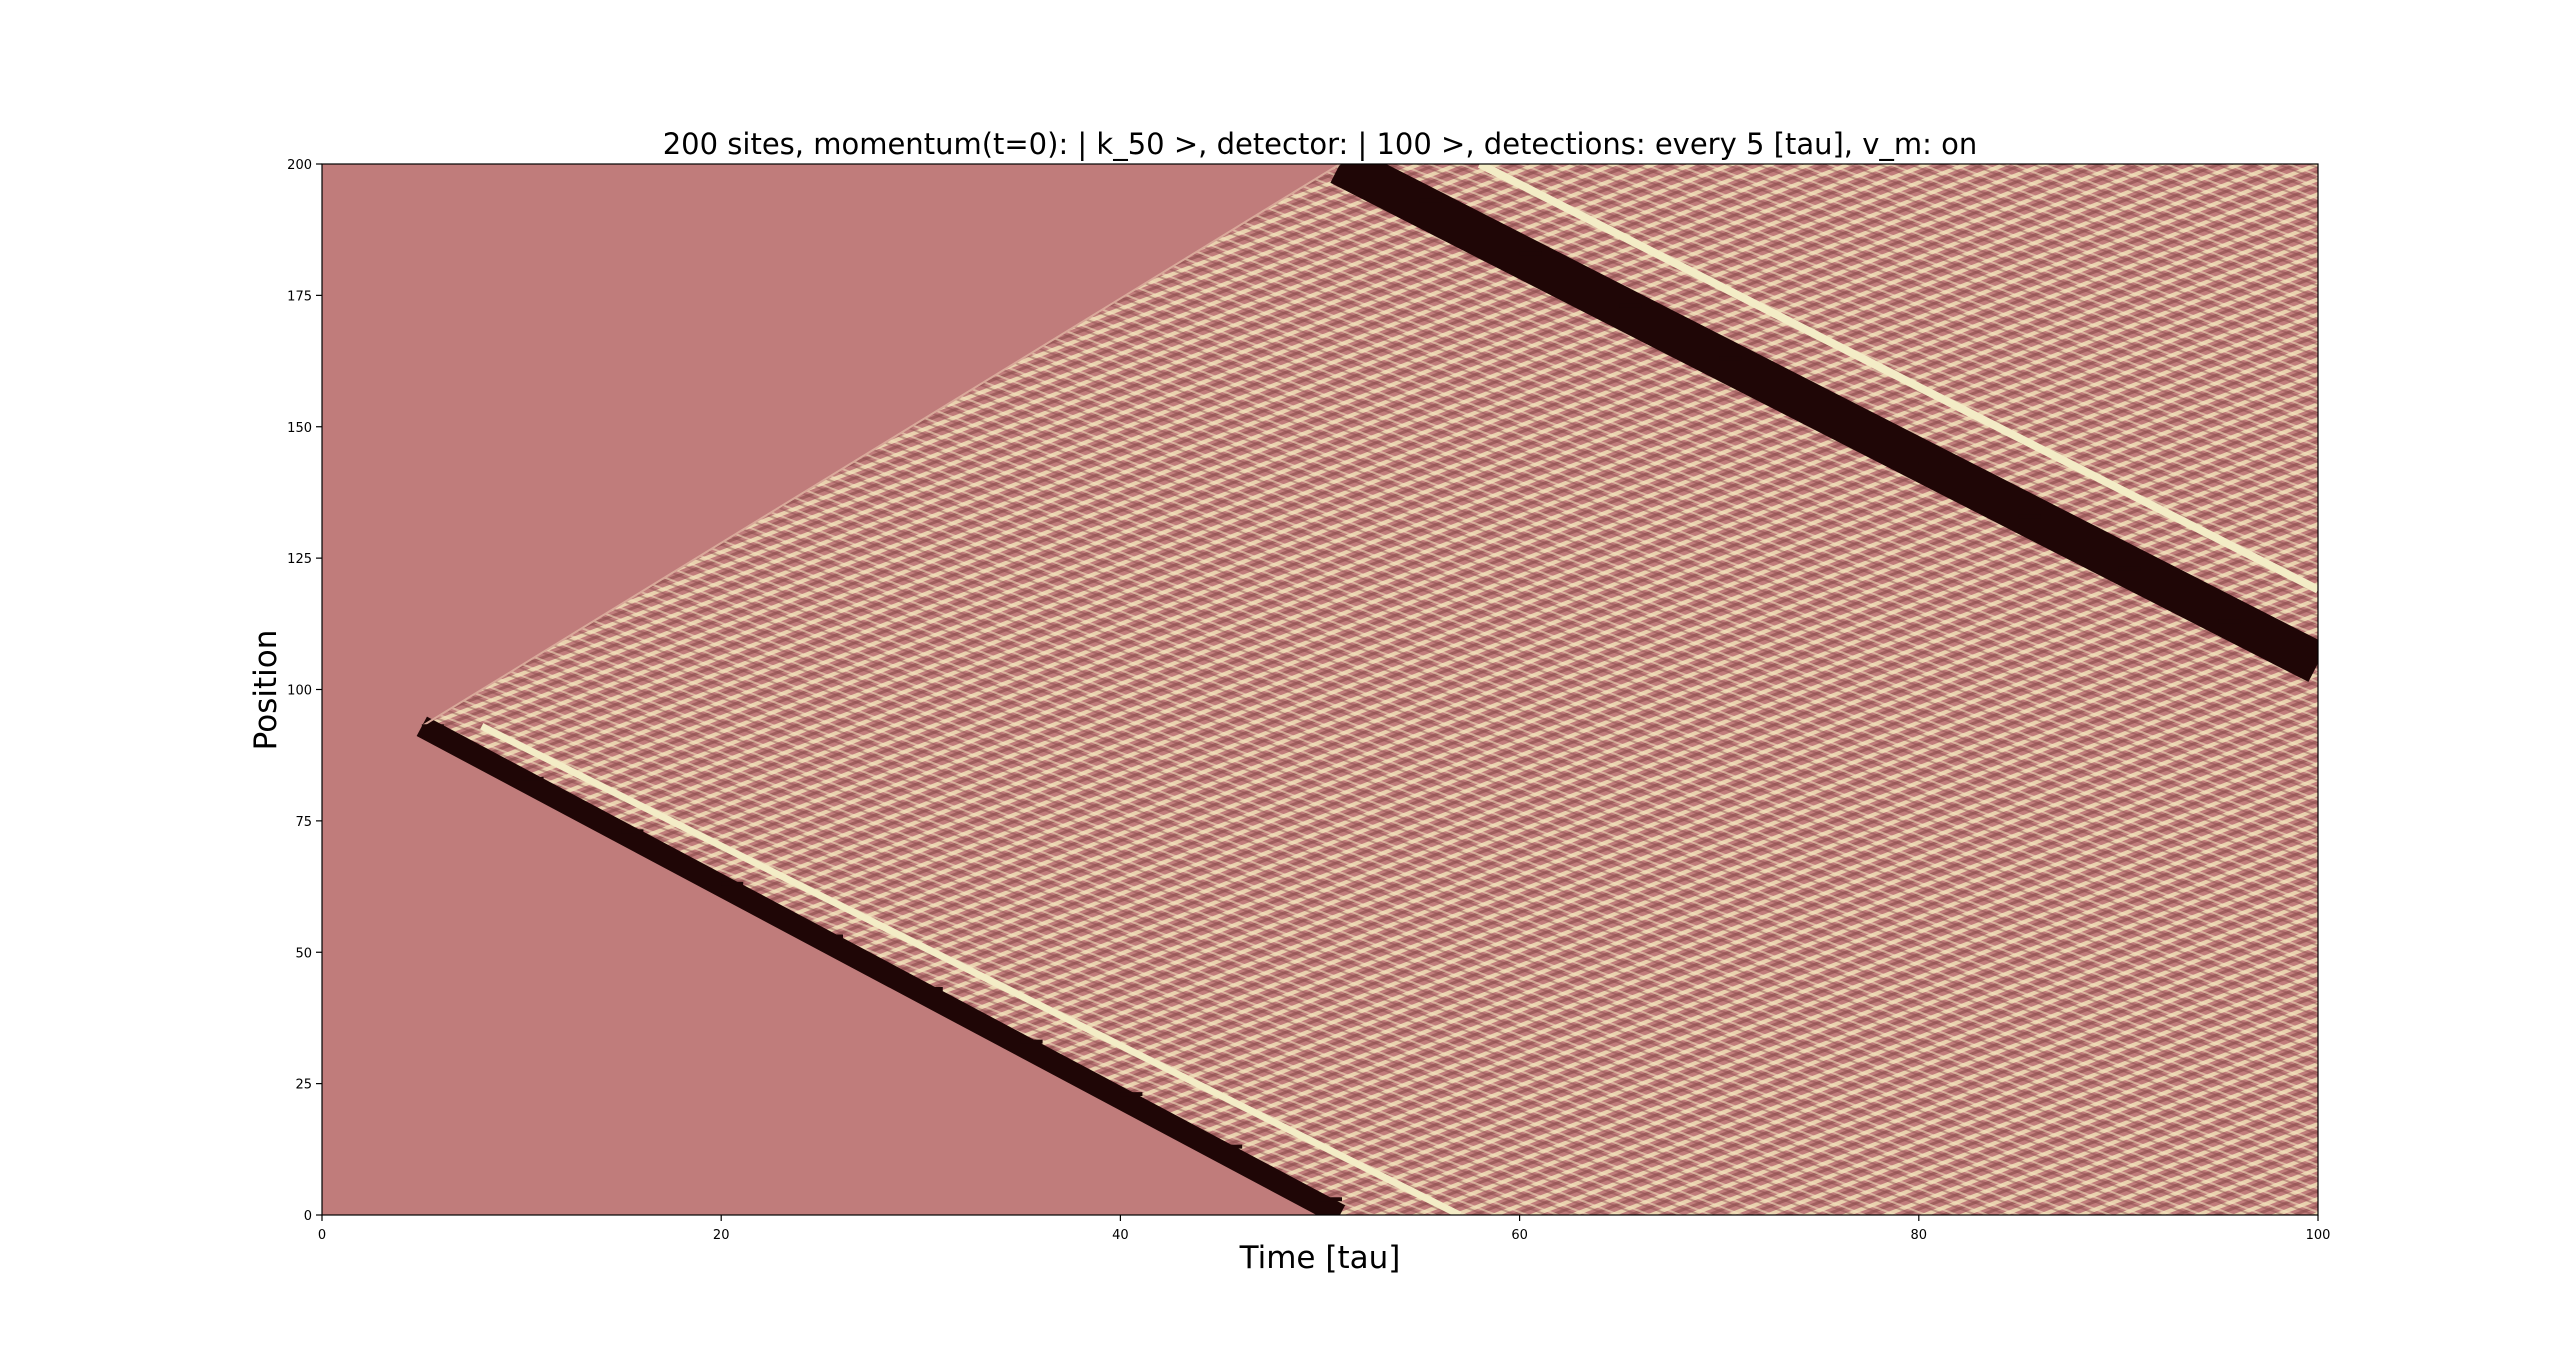 This screenshot has width=2560, height=1355. I want to click on wrapped-wavefront-highlight, so click(1897, 379).